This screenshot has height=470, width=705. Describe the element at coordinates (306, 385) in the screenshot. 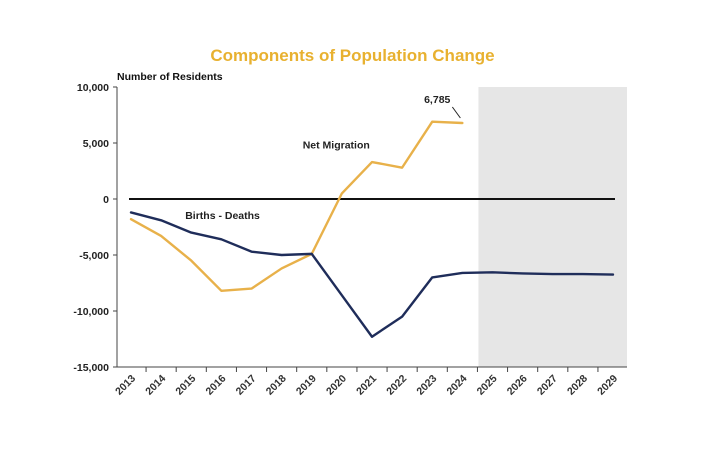

I see `x-tick-label: 2019` at that location.